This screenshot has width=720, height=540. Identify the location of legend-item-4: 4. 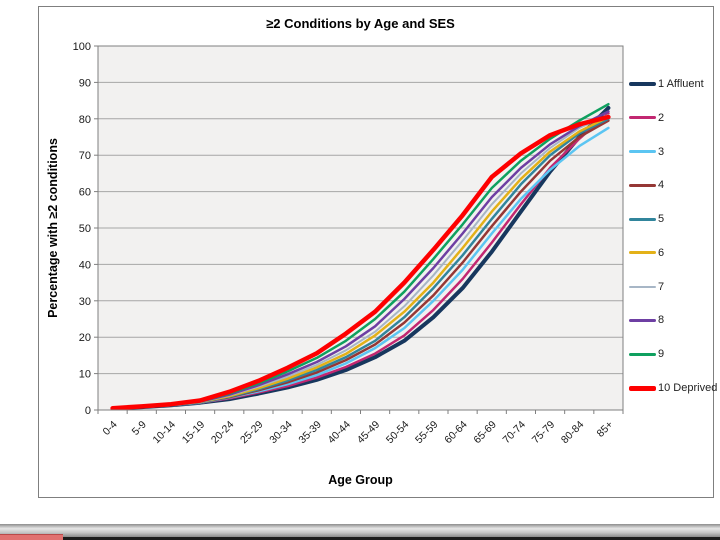
(646, 185).